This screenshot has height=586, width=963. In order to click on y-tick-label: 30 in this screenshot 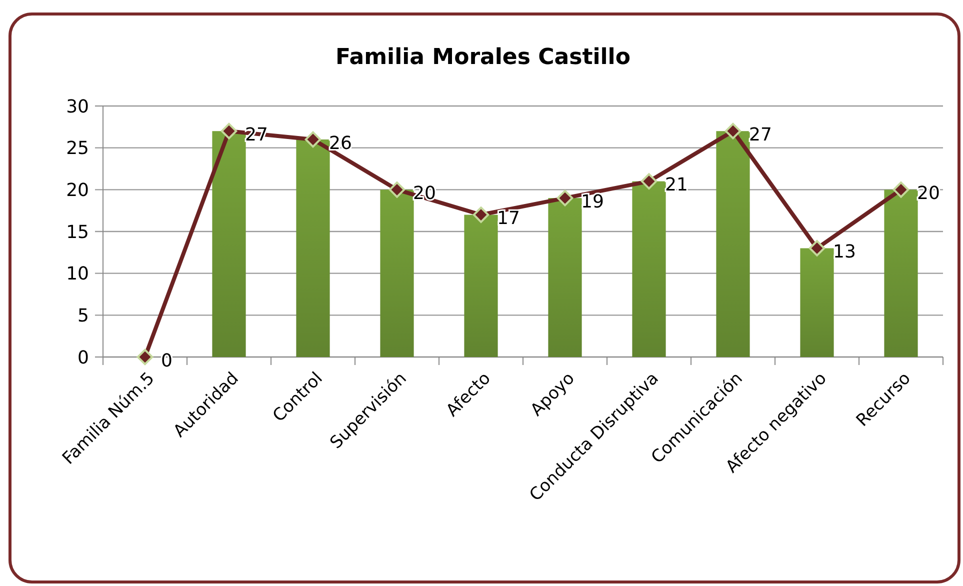, I will do `click(77, 107)`.